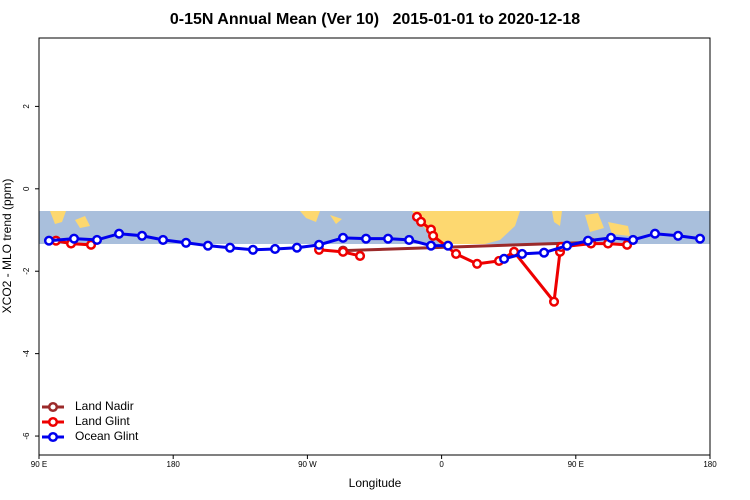 This screenshot has width=750, height=500. What do you see at coordinates (102, 421) in the screenshot?
I see `legend-label: Land Glint` at bounding box center [102, 421].